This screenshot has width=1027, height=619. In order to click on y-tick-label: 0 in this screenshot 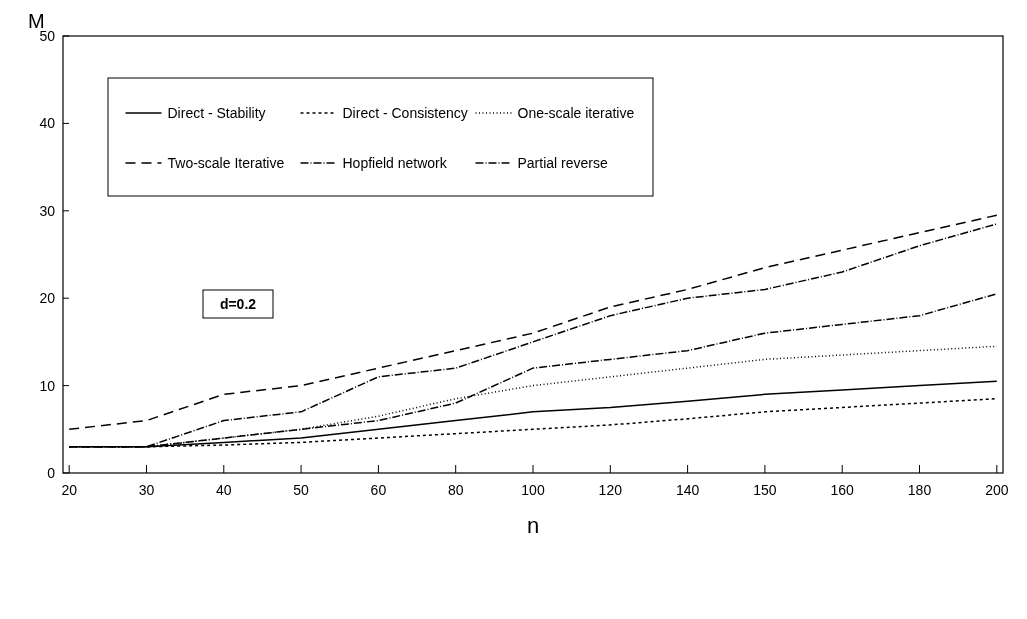, I will do `click(51, 472)`.